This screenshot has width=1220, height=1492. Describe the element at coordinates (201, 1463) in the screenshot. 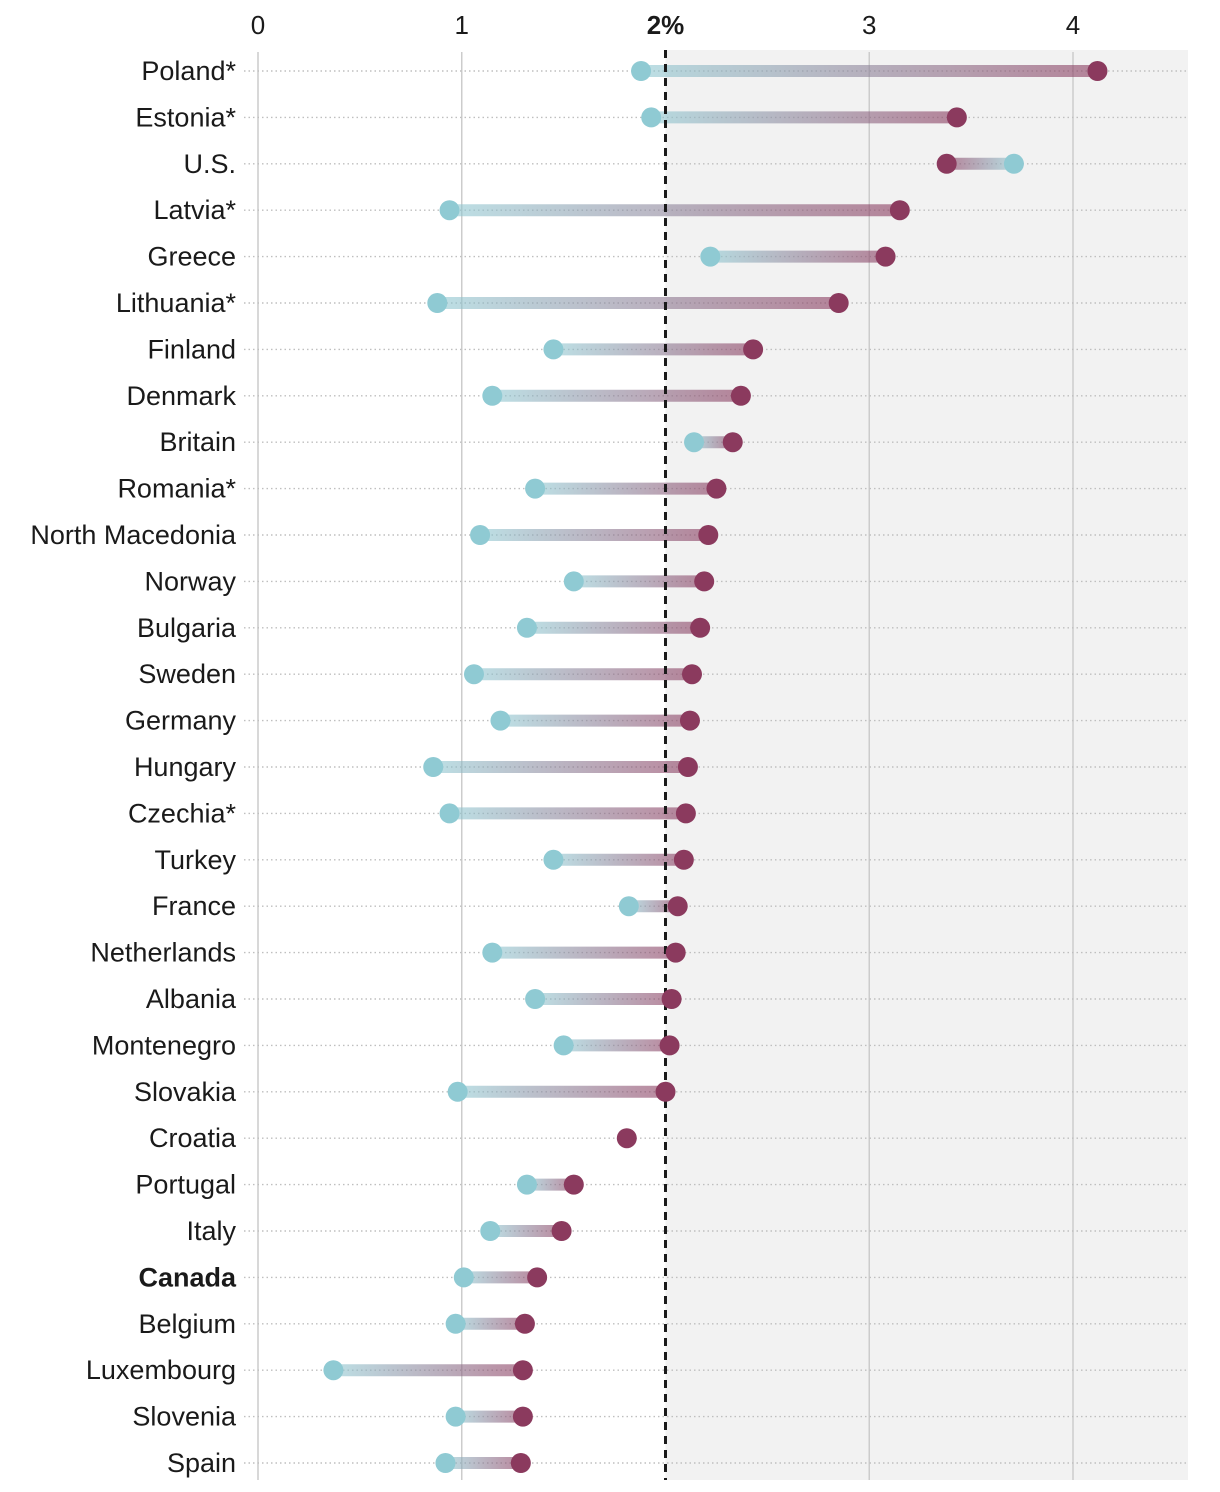

I see `country-label: Spain` at that location.